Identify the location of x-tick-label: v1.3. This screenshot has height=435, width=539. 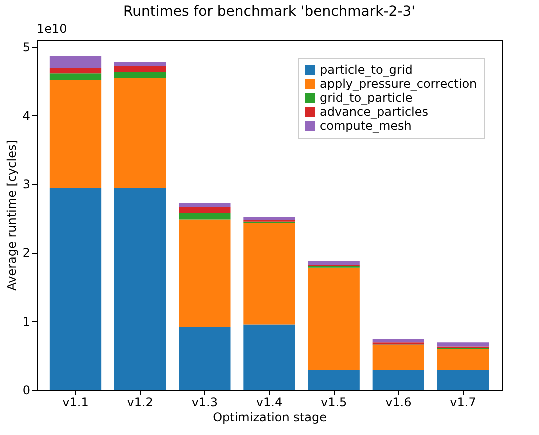
(205, 403).